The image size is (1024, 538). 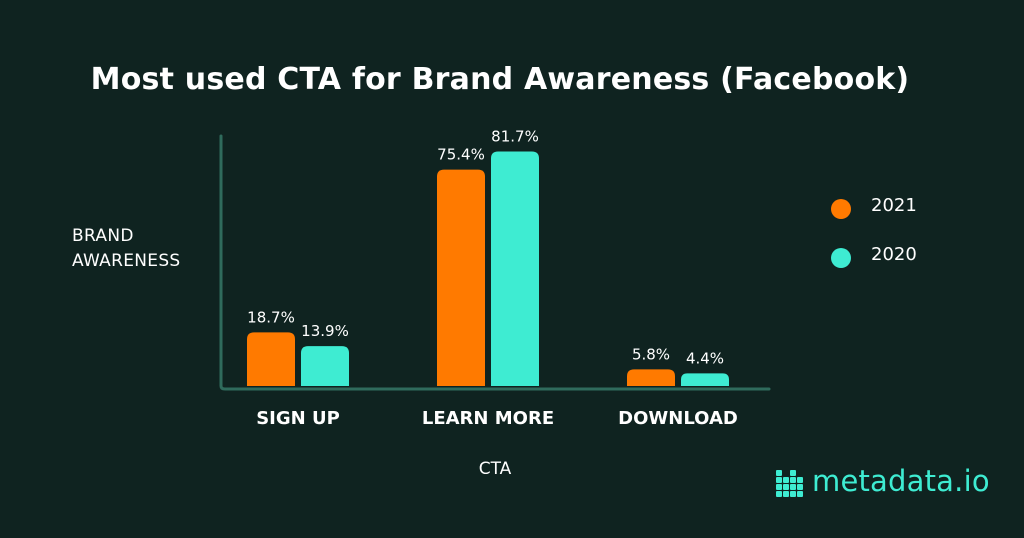 I want to click on data-label-2020-learn-more: 81.7%, so click(x=515, y=137).